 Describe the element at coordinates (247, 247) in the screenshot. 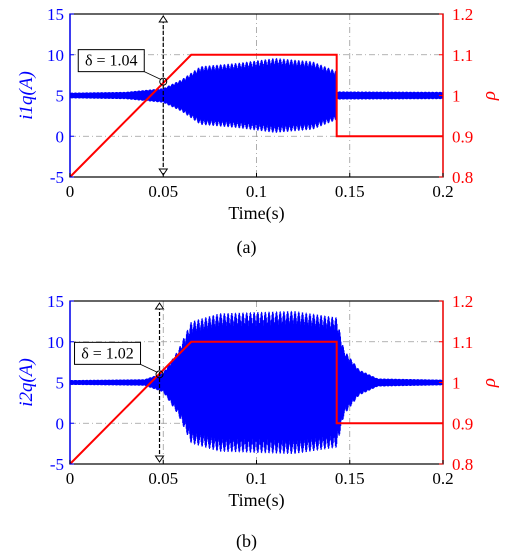

I see `panel-caption: (a)` at that location.